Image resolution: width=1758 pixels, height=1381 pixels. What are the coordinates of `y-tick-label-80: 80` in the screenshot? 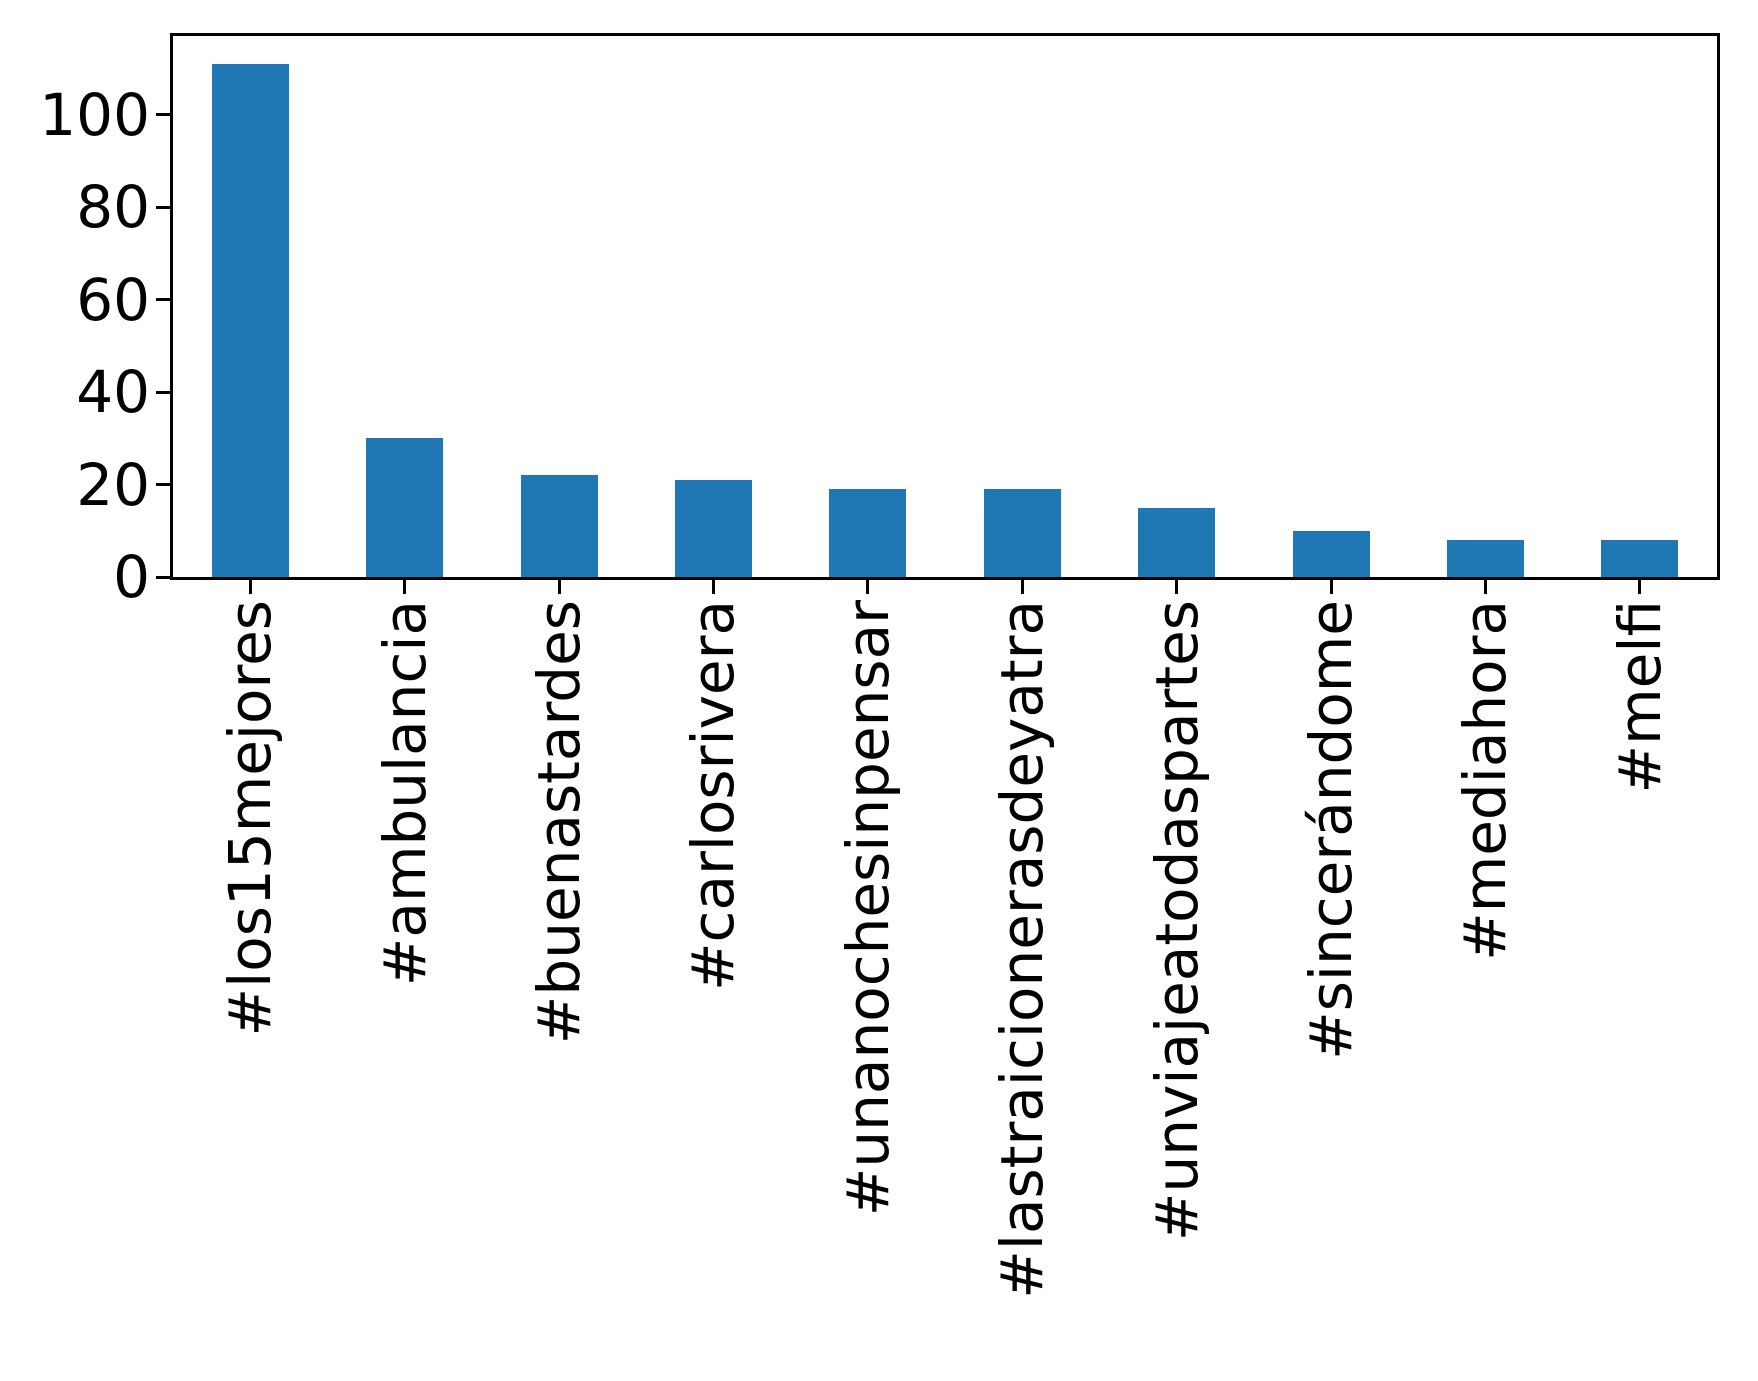 It's located at (113, 207).